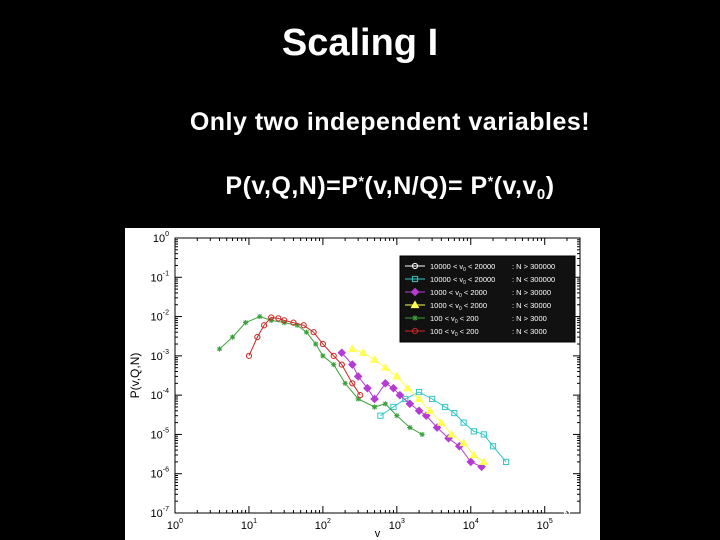  I want to click on legend-box, so click(487, 299).